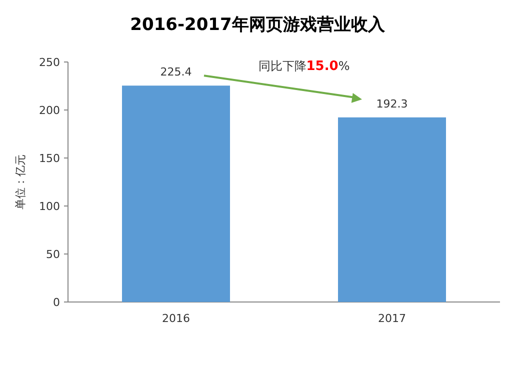  I want to click on chart-title: 2016-2017年网页游戏营业收入, so click(258, 25).